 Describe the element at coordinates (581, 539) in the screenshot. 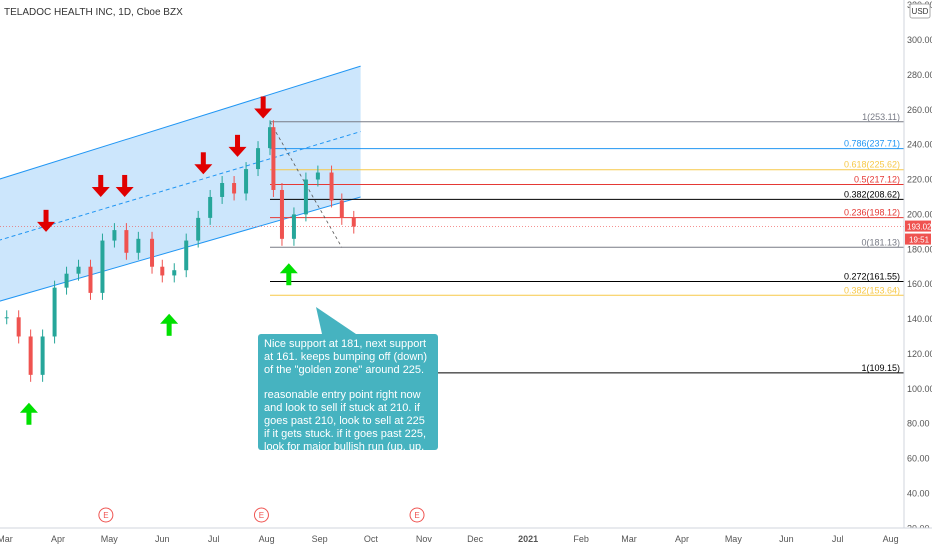

I see `x-tick-label: Feb` at that location.